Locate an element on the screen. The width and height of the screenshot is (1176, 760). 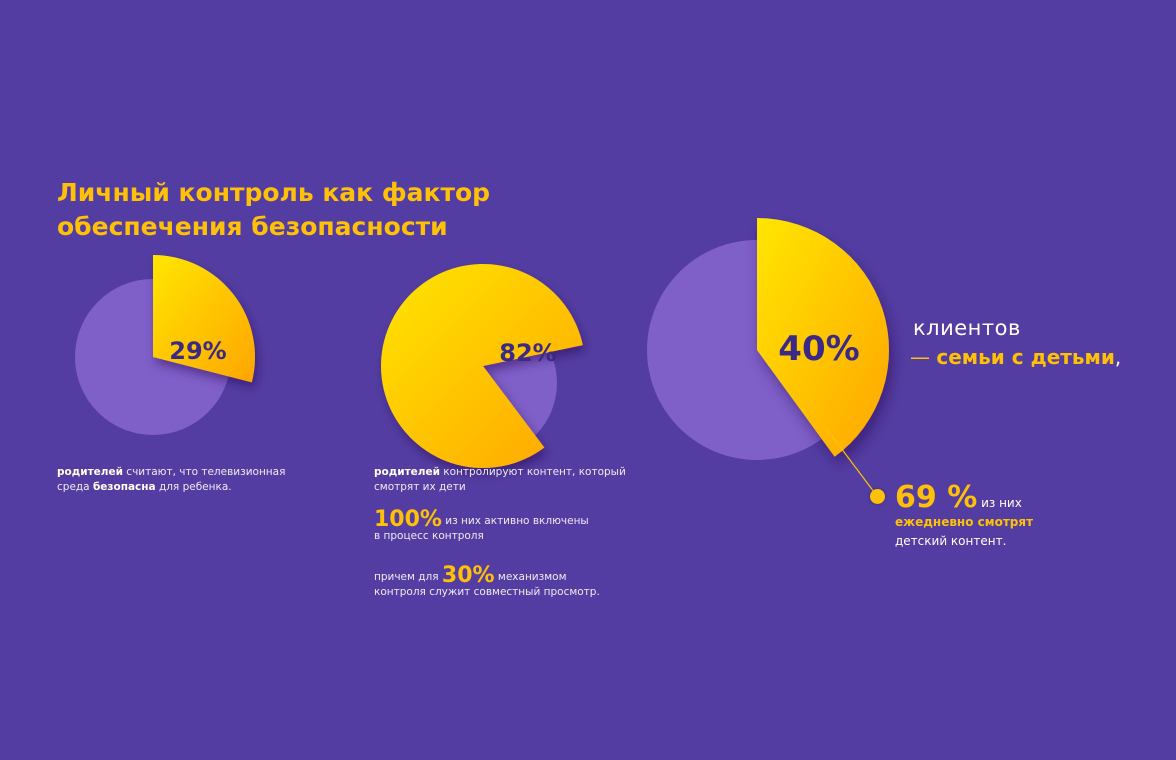
family-label: — семьи с детьми, is located at coordinates (1015, 357).